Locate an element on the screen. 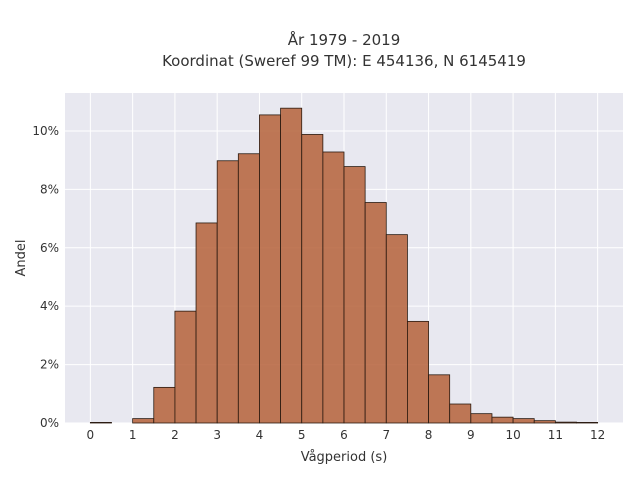 This screenshot has width=640, height=480. y-tick-label: 0% is located at coordinates (49, 423).